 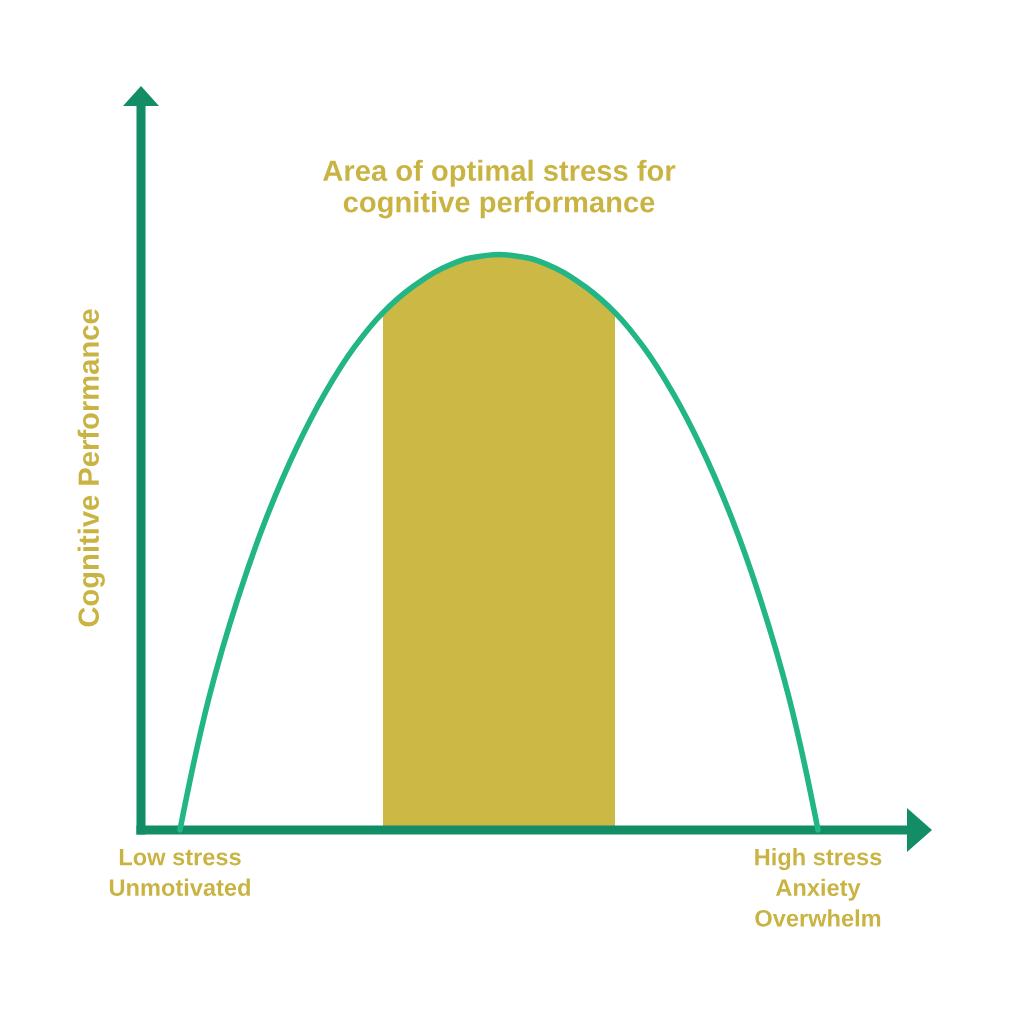 What do you see at coordinates (179, 872) in the screenshot?
I see `x-tick-label: Low stress Unmotivated` at bounding box center [179, 872].